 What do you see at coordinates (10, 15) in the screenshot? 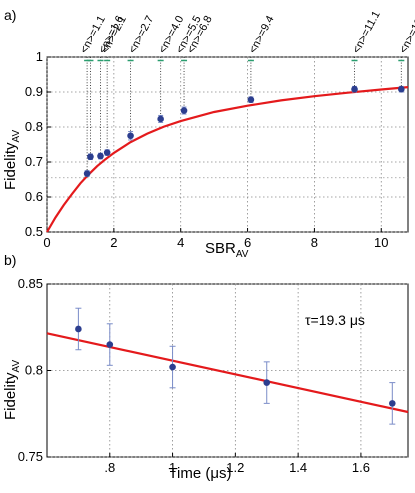
I see `panel-a-label: a)` at bounding box center [10, 15].